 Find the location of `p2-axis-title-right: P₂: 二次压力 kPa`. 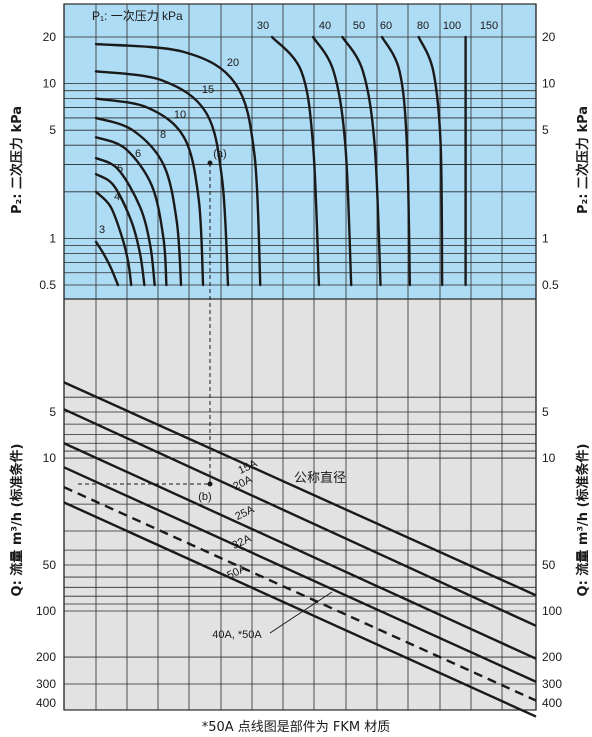

p2-axis-title-right: P₂: 二次压力 kPa is located at coordinates (583, 160).